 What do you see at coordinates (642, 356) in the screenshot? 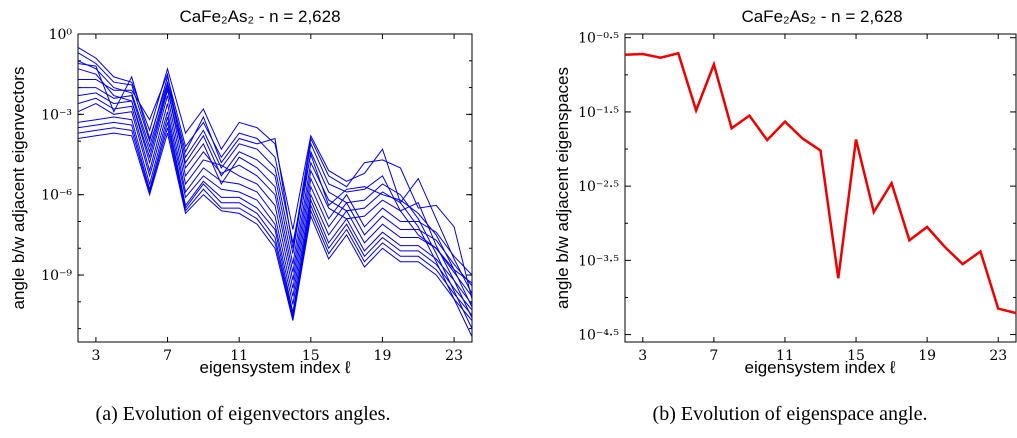
I see `chart-b-x-tick-label: 3` at bounding box center [642, 356].